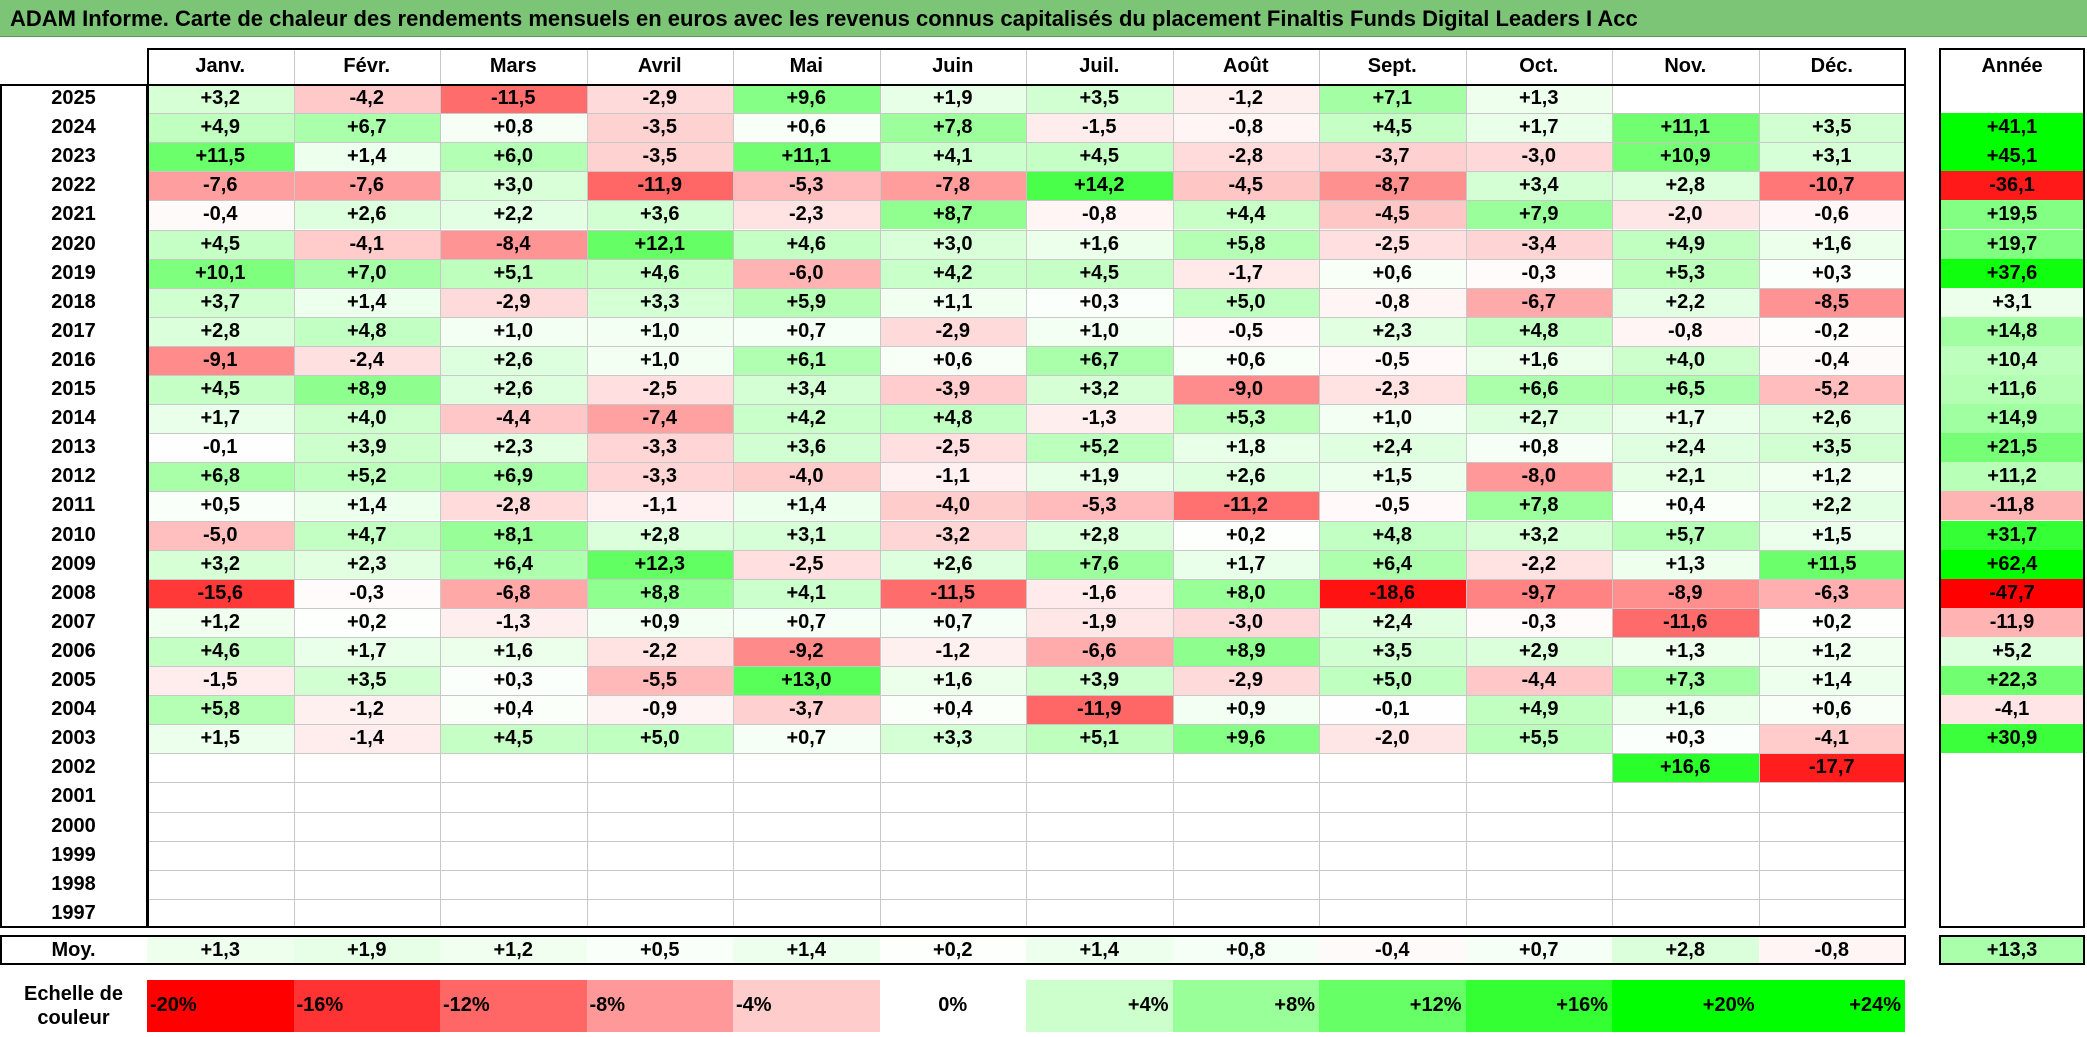 The image size is (2087, 1037). What do you see at coordinates (806, 651) in the screenshot?
I see `heatmap-cell: -9,2` at bounding box center [806, 651].